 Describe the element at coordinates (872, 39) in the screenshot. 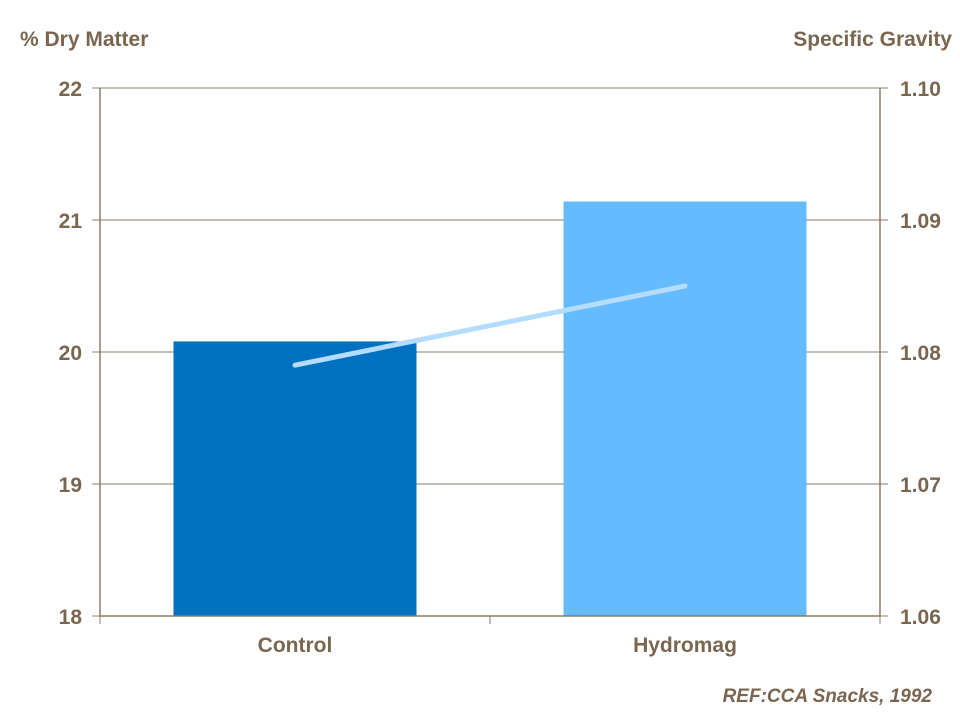

I see `right-axis-label: Specific Gravity` at that location.